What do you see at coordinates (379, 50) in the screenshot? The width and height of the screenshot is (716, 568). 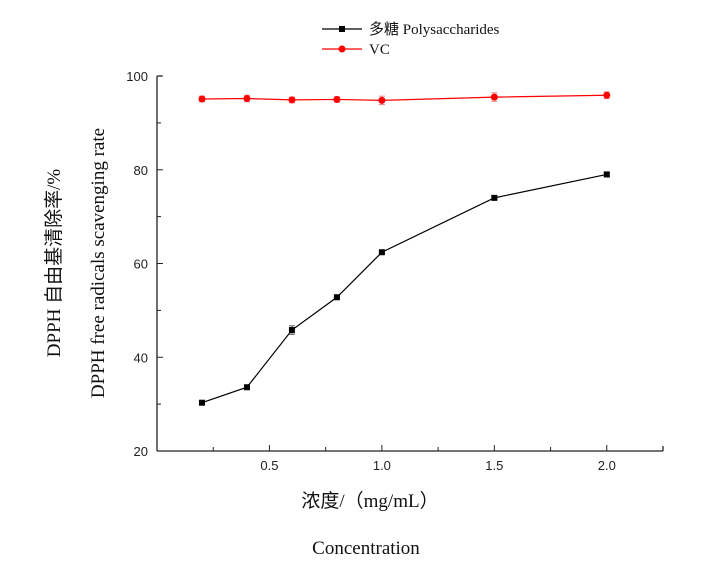 I see `legend-label: VC` at bounding box center [379, 50].